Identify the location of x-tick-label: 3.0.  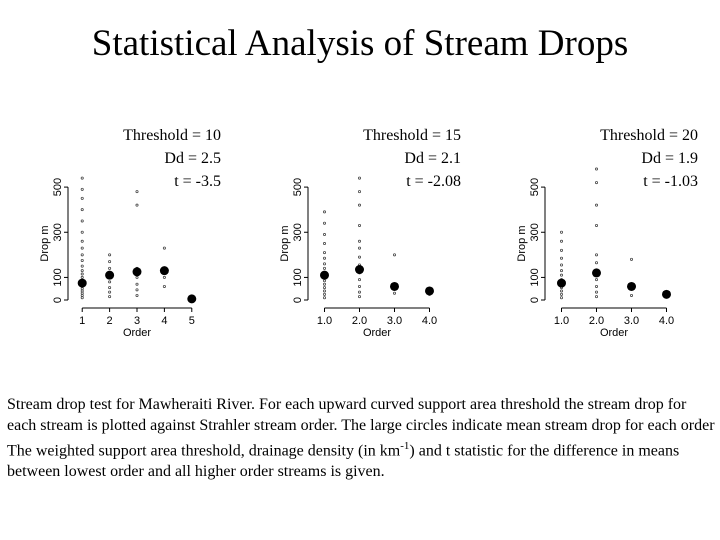
(394, 321).